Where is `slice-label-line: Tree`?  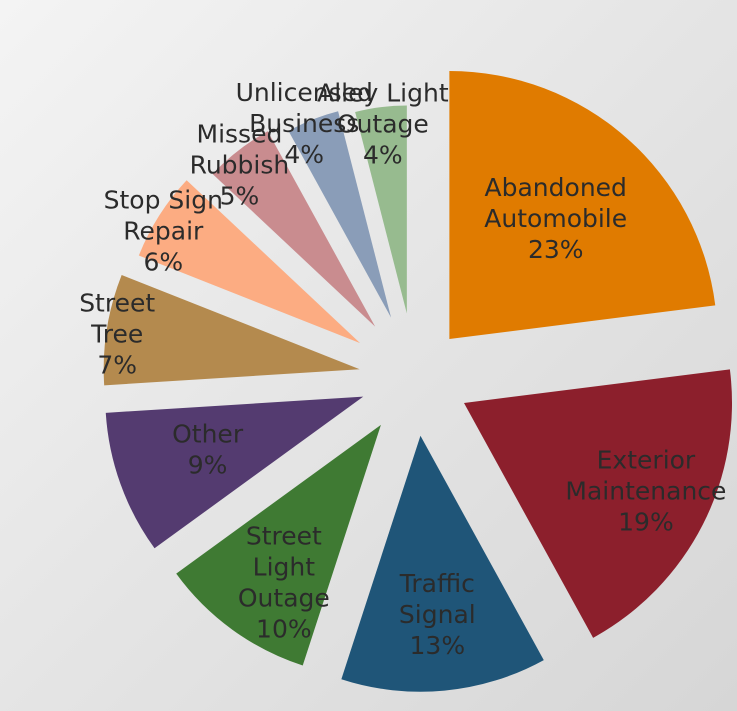 slice-label-line: Tree is located at coordinates (116, 334).